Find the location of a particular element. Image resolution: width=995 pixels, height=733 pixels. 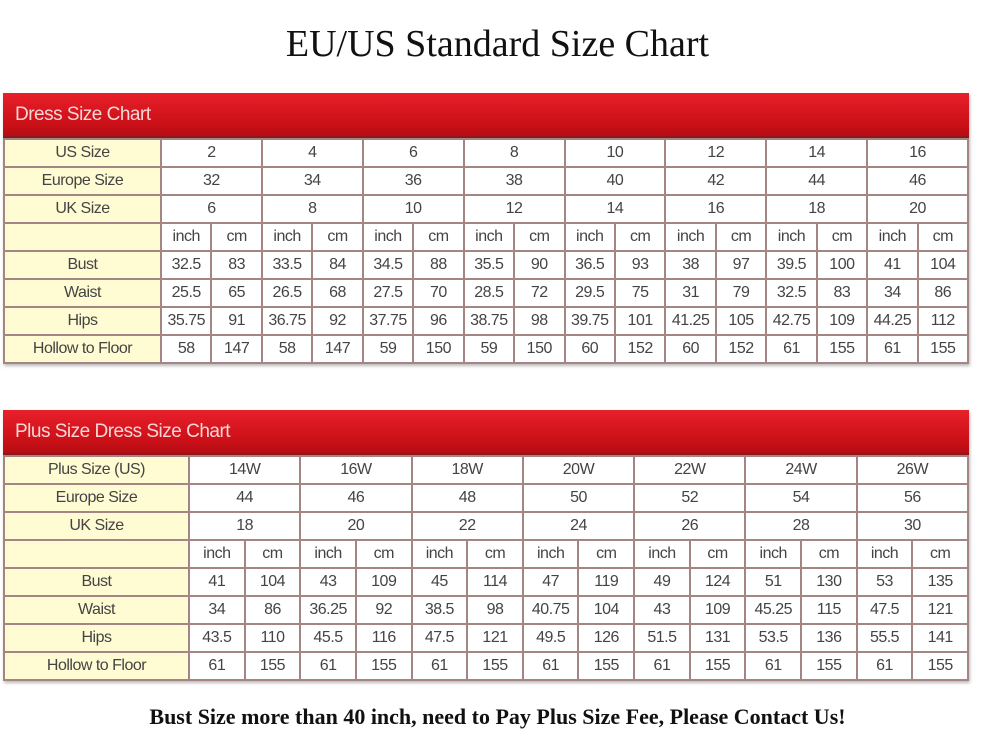

measure-cell: 38 is located at coordinates (690, 265).